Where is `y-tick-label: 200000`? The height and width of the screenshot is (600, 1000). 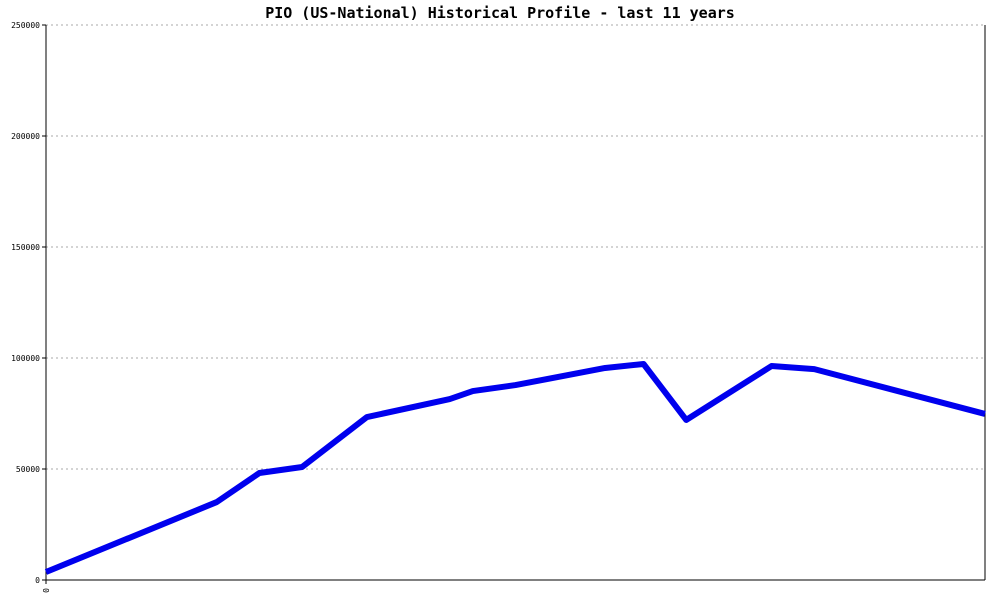 y-tick-label: 200000 is located at coordinates (25, 136).